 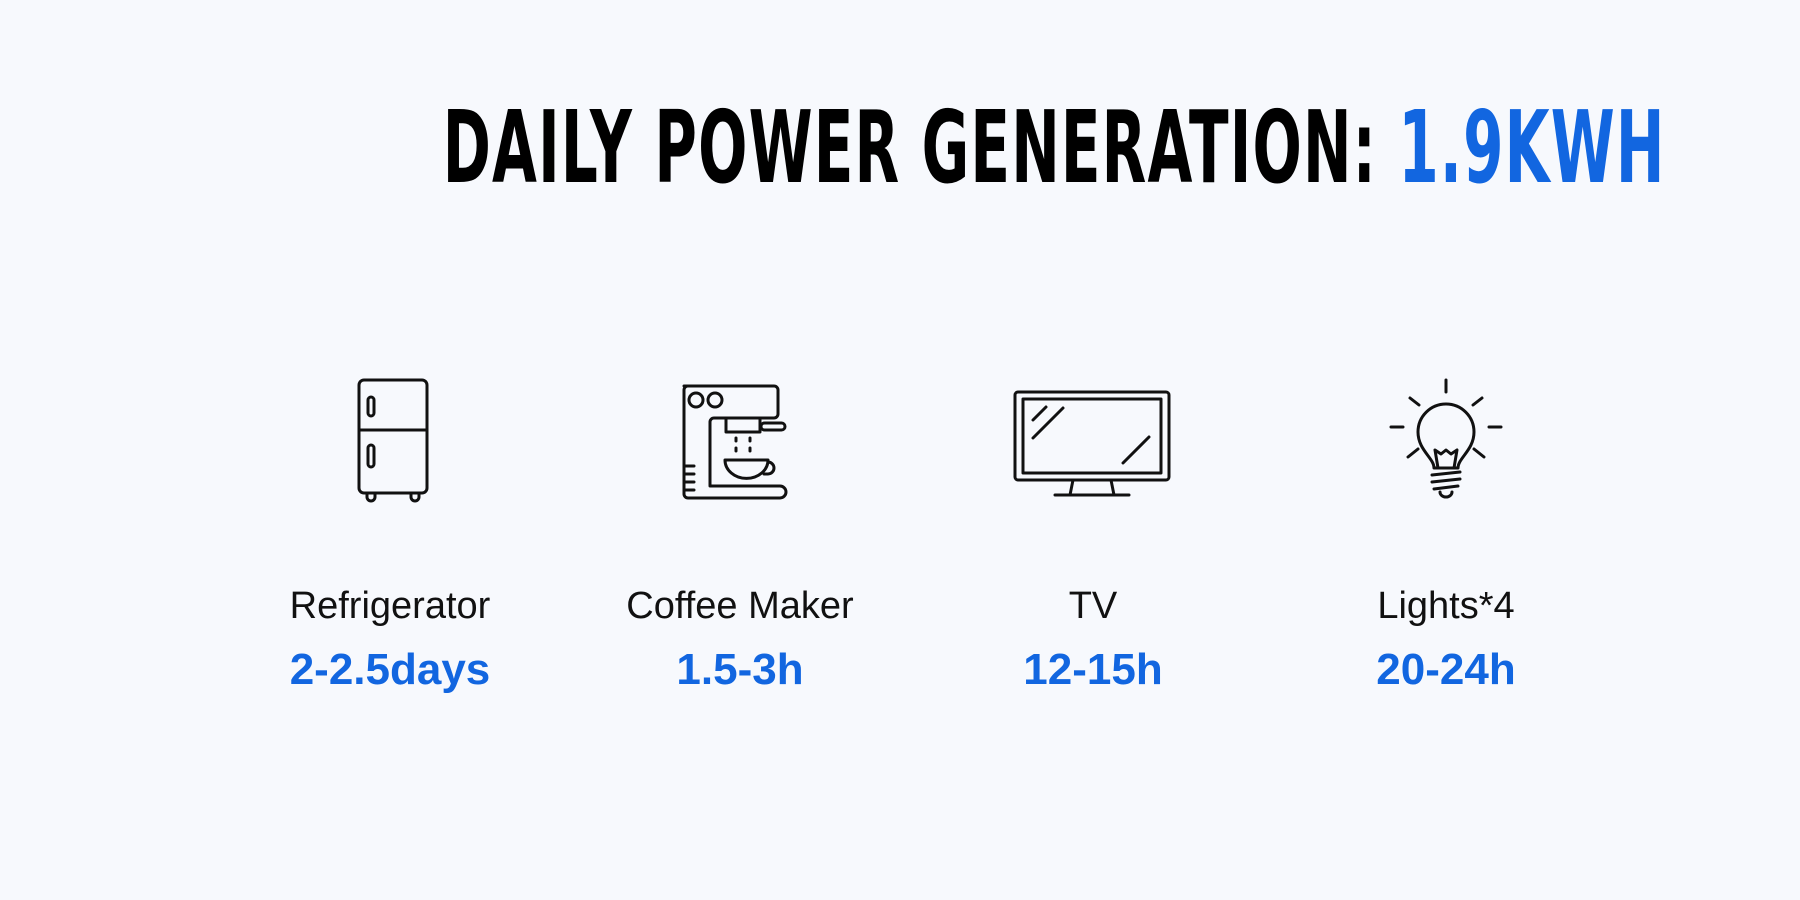 What do you see at coordinates (1446, 669) in the screenshot?
I see `appliance-runtime: 20-24h` at bounding box center [1446, 669].